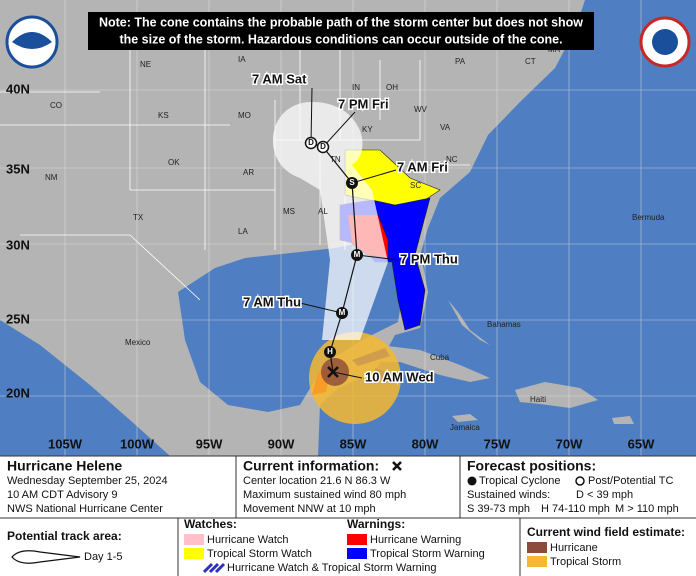 Image resolution: width=696 pixels, height=576 pixels. I want to click on leader-lines, so click(349, 233).